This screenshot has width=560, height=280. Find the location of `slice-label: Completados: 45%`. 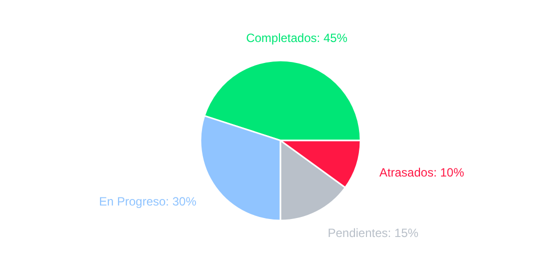

slice-label: Completados: 45% is located at coordinates (297, 37).